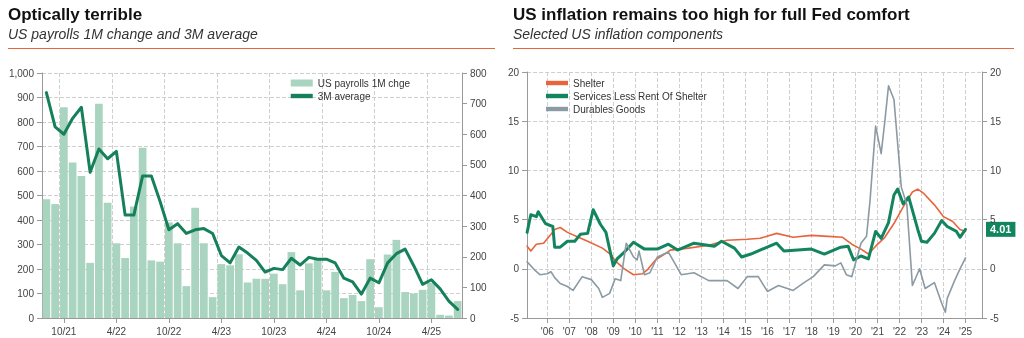  What do you see at coordinates (640, 96) in the screenshot?
I see `legend-label: Services Less Rent Of Shelter` at bounding box center [640, 96].